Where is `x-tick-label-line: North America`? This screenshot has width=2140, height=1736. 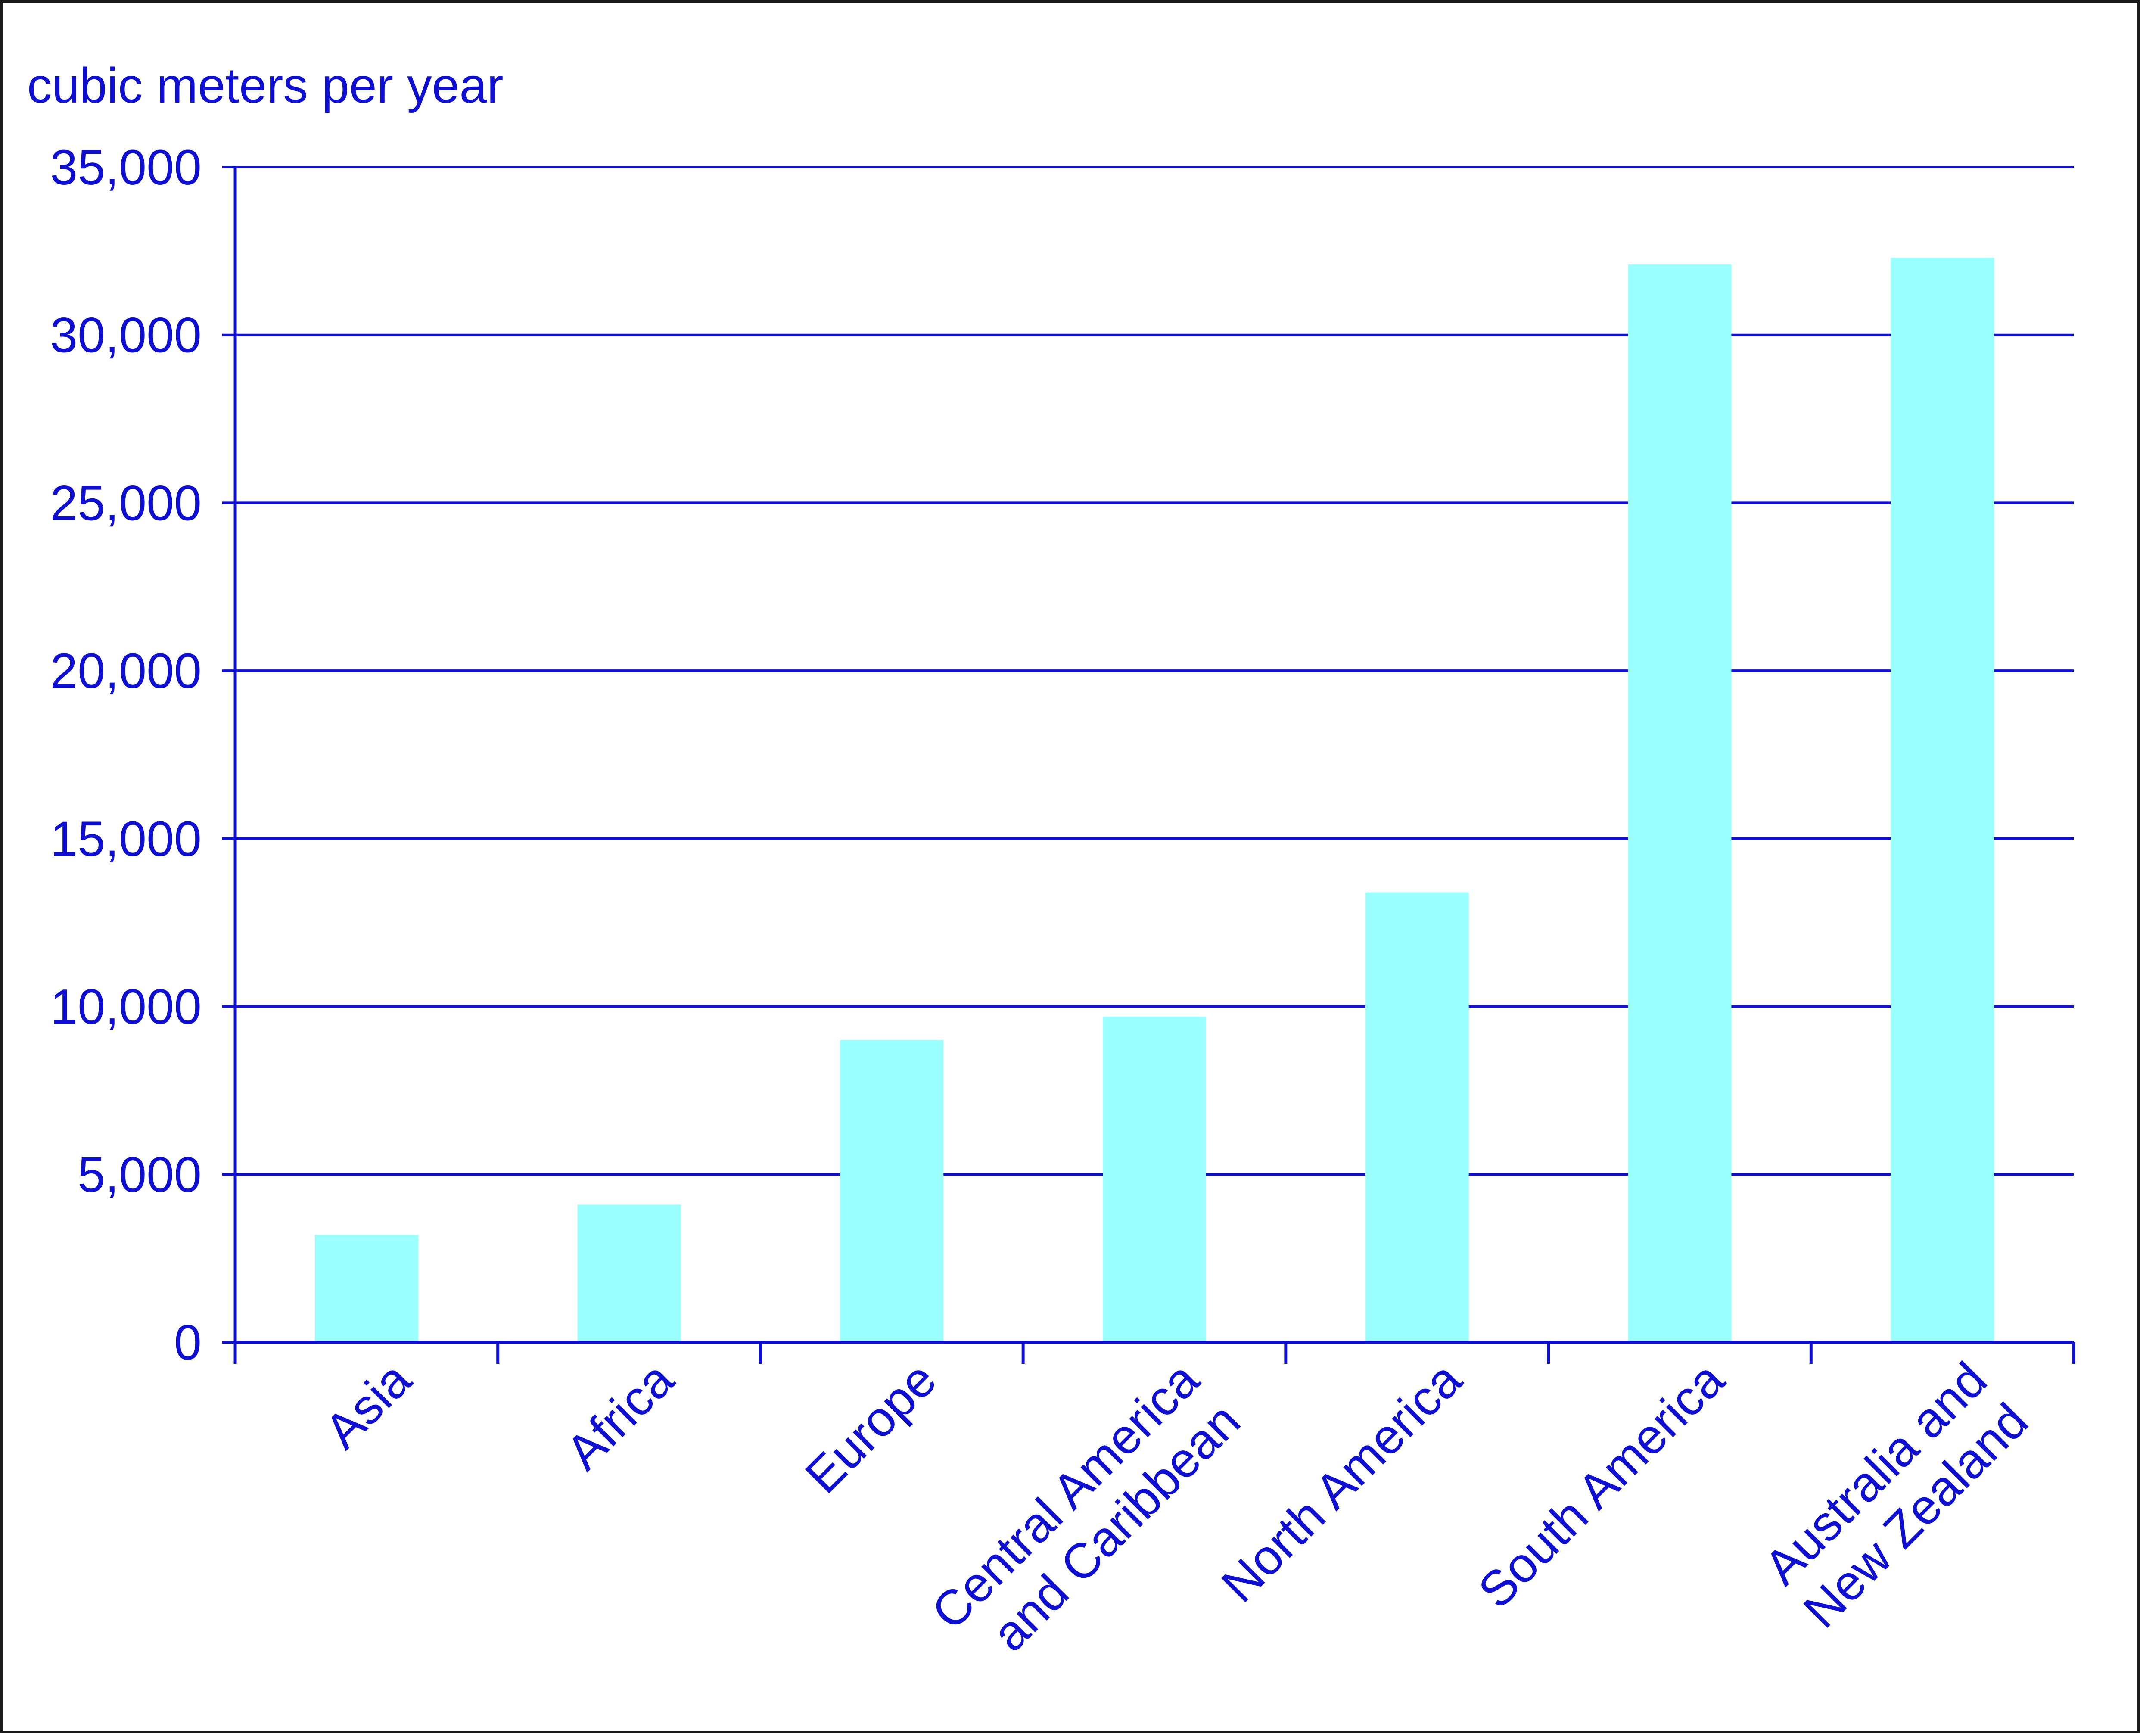
x-tick-label-line: North America is located at coordinates (1341, 1483).